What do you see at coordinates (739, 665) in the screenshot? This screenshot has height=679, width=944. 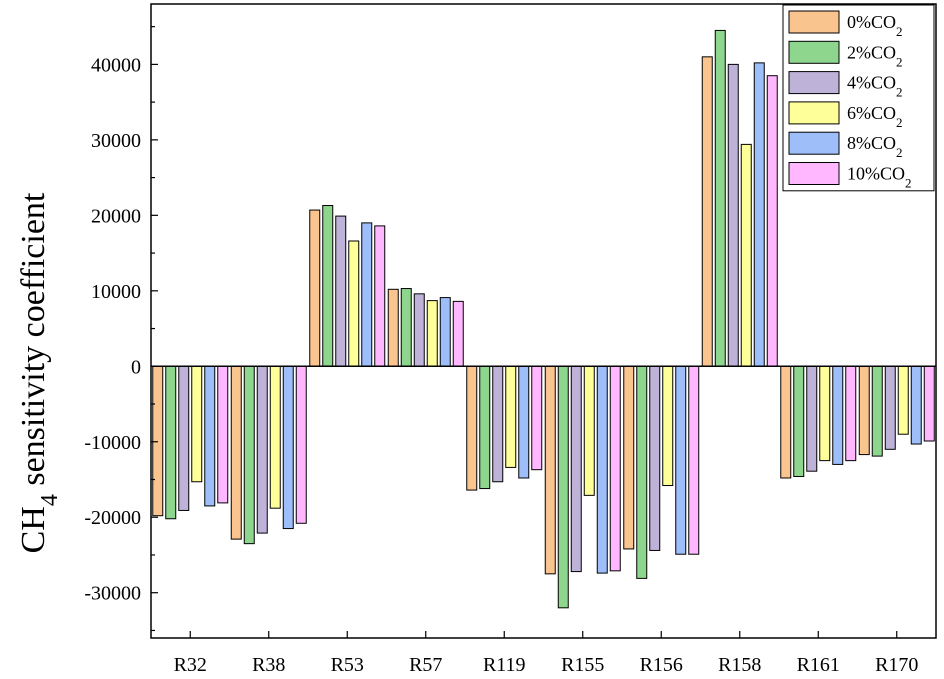 I see `x-tick-label: R158` at bounding box center [739, 665].